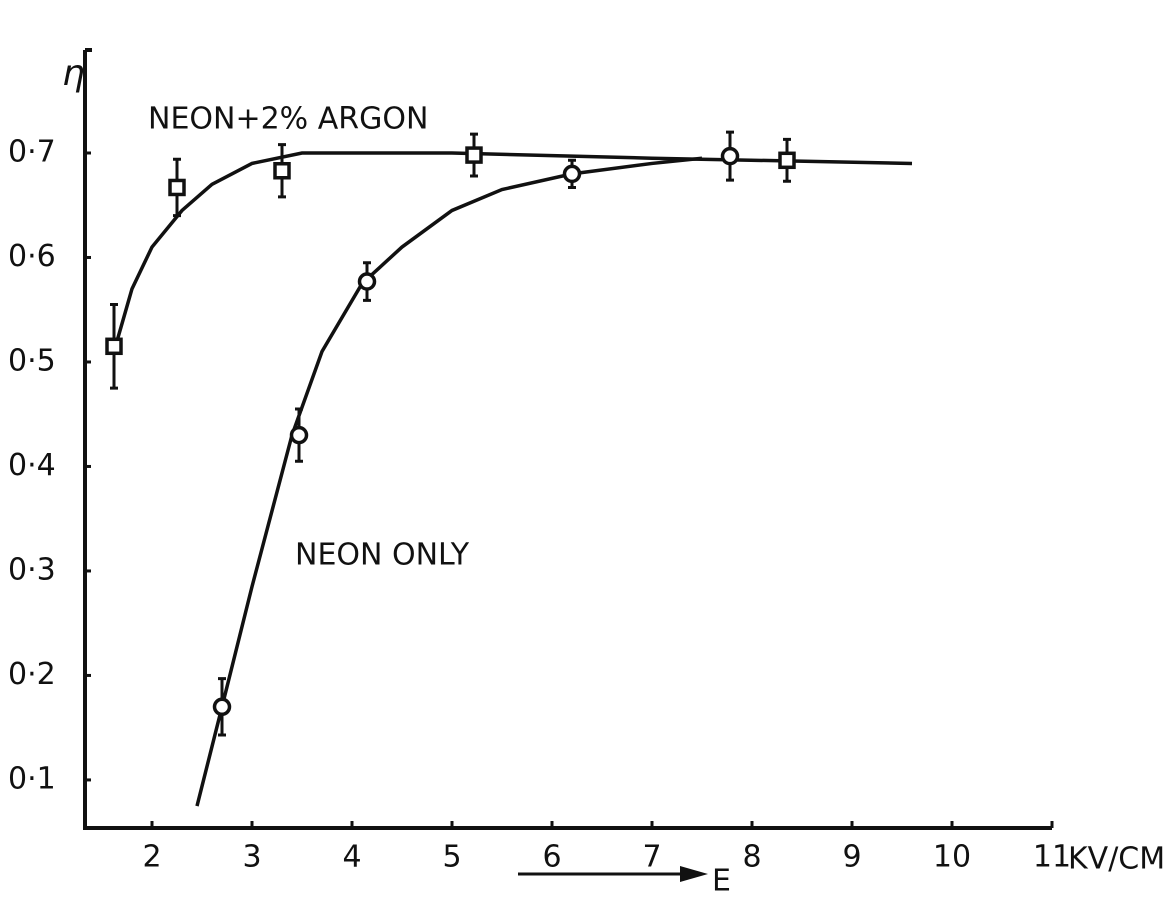 This screenshot has height=898, width=1173. What do you see at coordinates (32, 151) in the screenshot?
I see `y-tick-label: 0·7` at bounding box center [32, 151].